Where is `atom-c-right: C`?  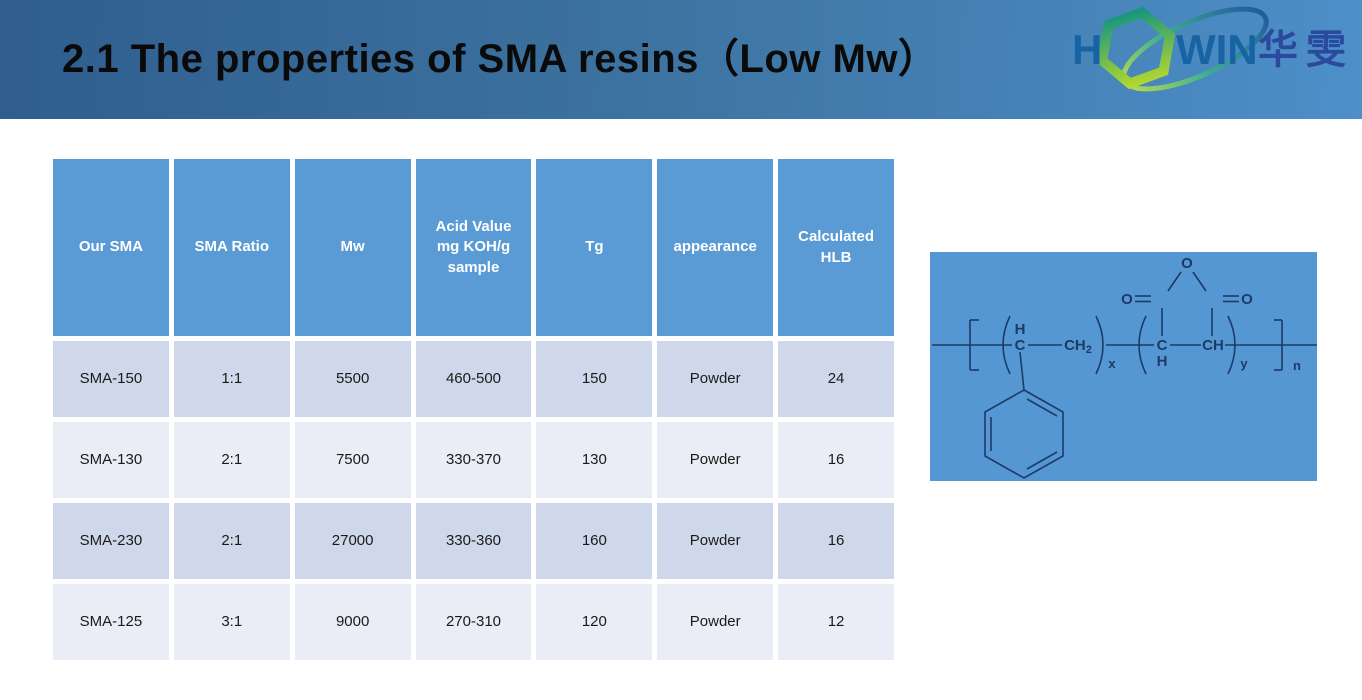 atom-c-right: C is located at coordinates (1162, 345).